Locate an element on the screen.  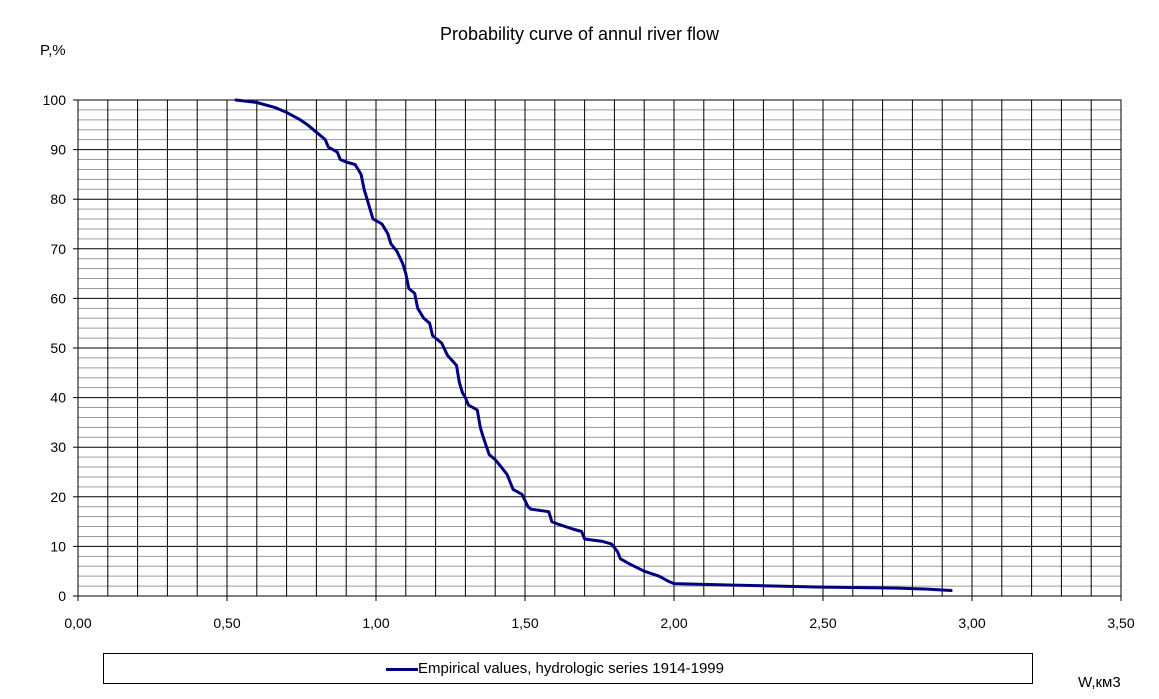
y-tick-label: 60 is located at coordinates (58, 298).